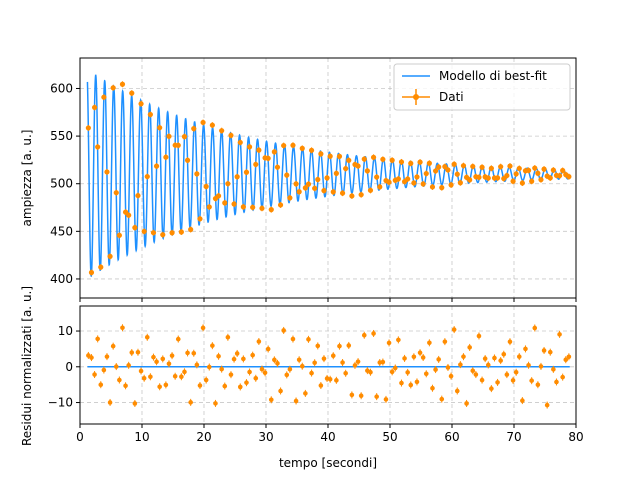 The width and height of the screenshot is (640, 480). What do you see at coordinates (65, 331) in the screenshot?
I see `bottom-y-tick-label: 10` at bounding box center [65, 331].